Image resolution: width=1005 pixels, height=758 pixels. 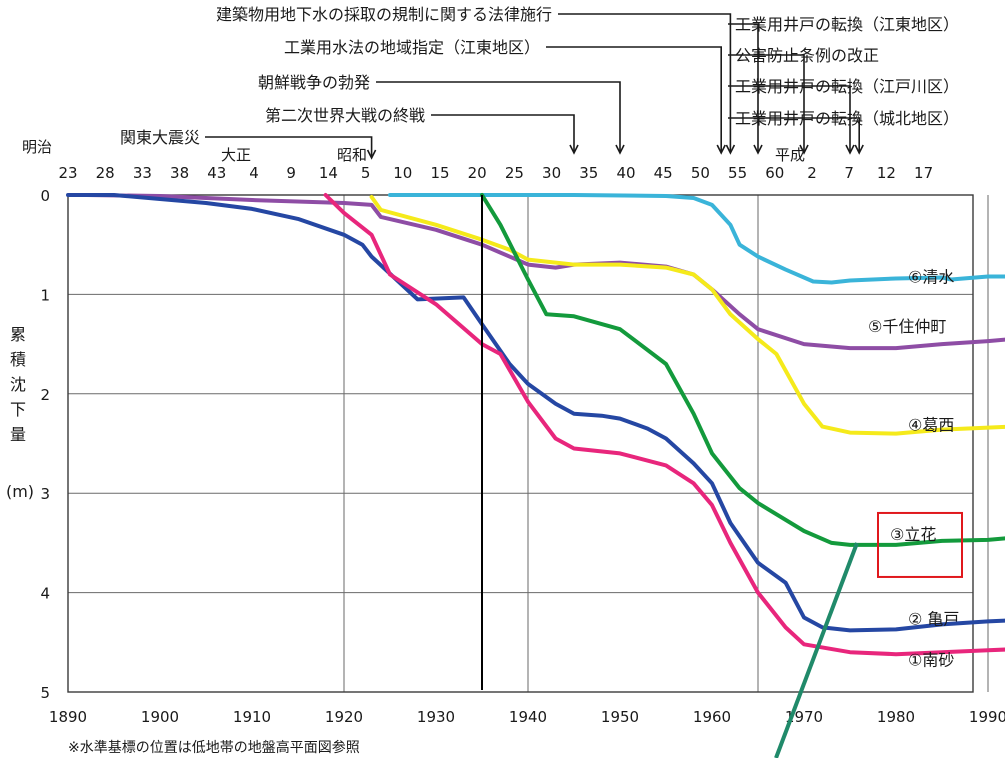 I want to click on era-tick-label: 45, so click(x=663, y=173).